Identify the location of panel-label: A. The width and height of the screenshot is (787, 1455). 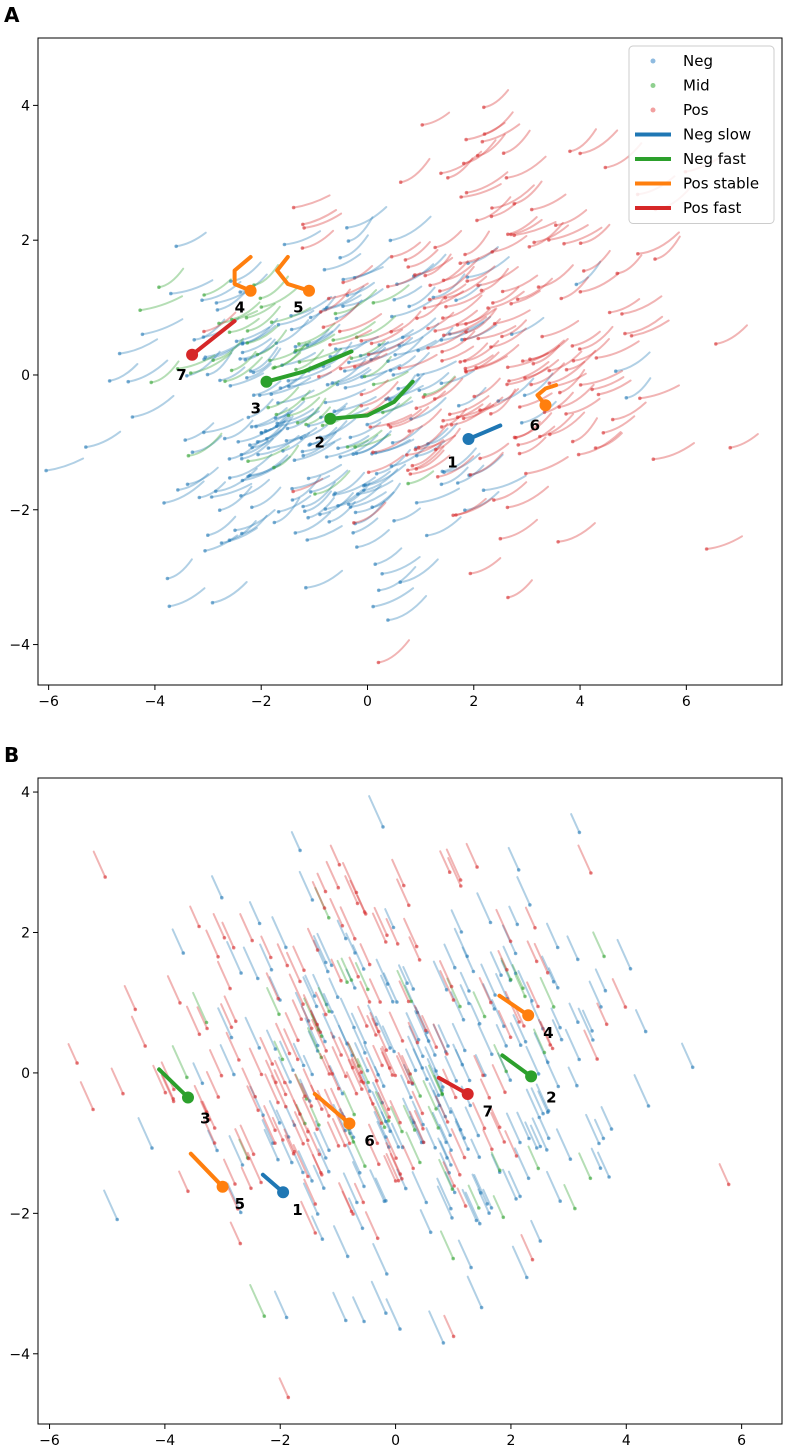
(12, 15).